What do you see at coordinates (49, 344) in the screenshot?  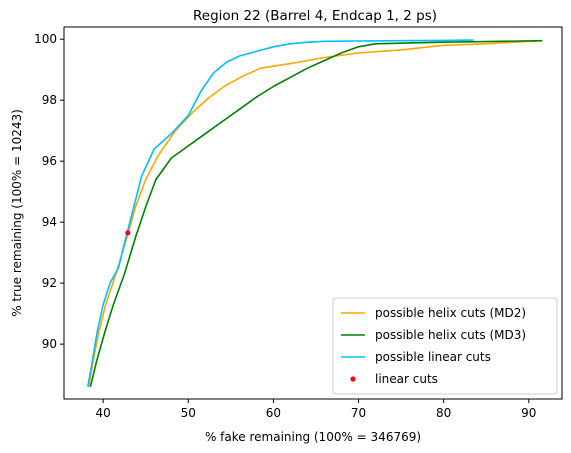 I see `y-tick-label: 90` at bounding box center [49, 344].